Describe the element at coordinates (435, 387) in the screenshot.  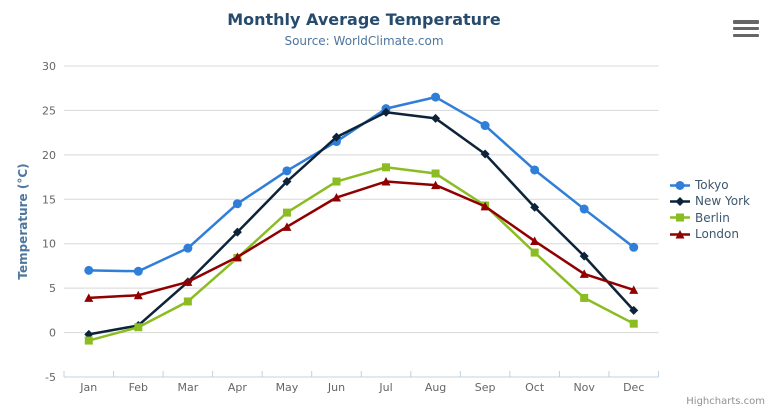
I see `x-axis-label: Aug` at that location.